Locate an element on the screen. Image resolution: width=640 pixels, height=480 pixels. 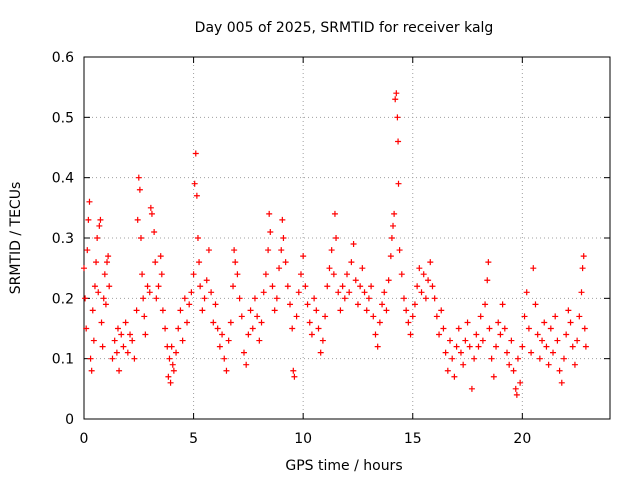
y-tick-label: 0.2 is located at coordinates (63, 299).